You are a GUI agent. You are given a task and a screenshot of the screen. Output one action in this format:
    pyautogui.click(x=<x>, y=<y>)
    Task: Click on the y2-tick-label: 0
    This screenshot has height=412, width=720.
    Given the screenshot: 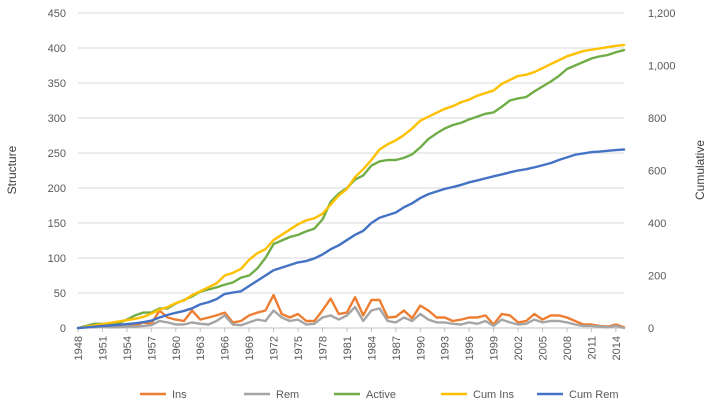 What is the action you would take?
    pyautogui.click(x=651, y=329)
    